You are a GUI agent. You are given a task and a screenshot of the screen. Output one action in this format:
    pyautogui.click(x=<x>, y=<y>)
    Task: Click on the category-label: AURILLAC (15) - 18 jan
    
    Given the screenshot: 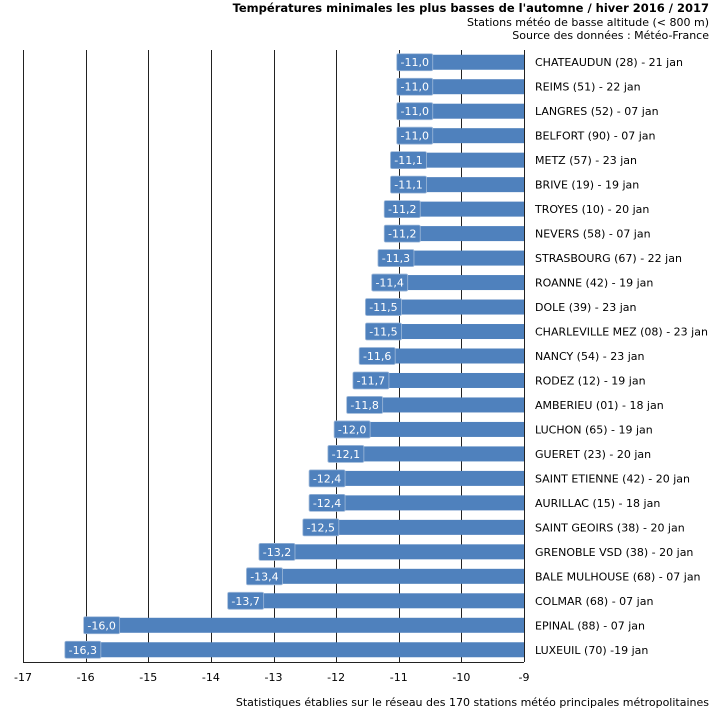 What is the action you would take?
    pyautogui.click(x=597, y=503)
    